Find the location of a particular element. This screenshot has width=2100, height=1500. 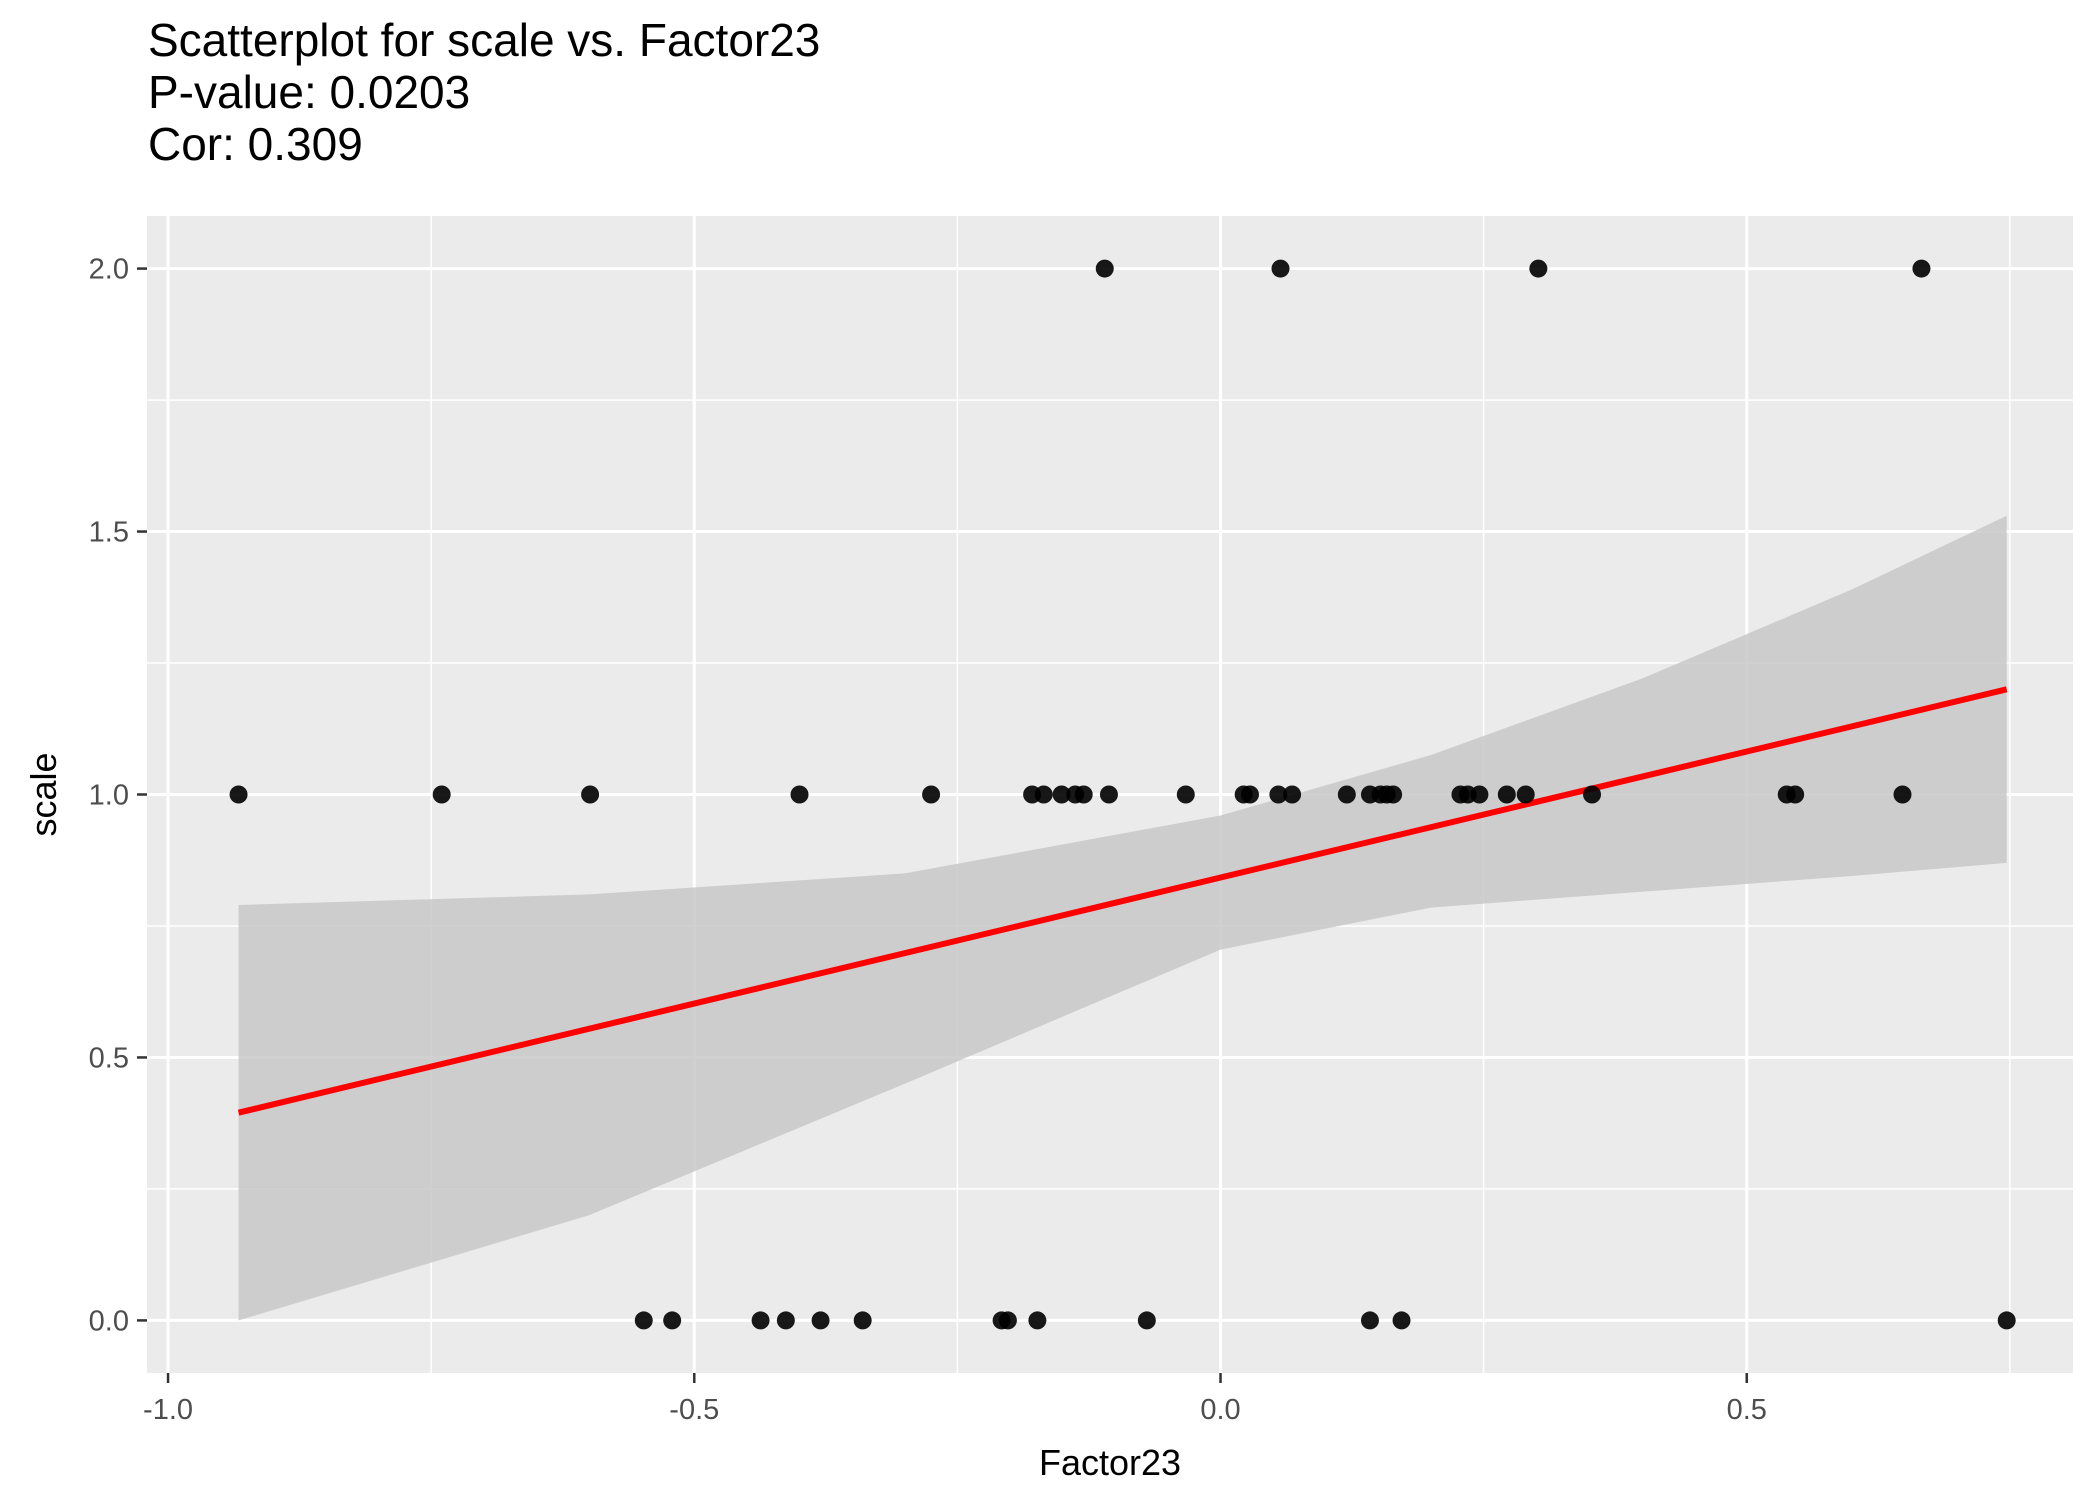

x-tick-label: -0.5 is located at coordinates (694, 1410).